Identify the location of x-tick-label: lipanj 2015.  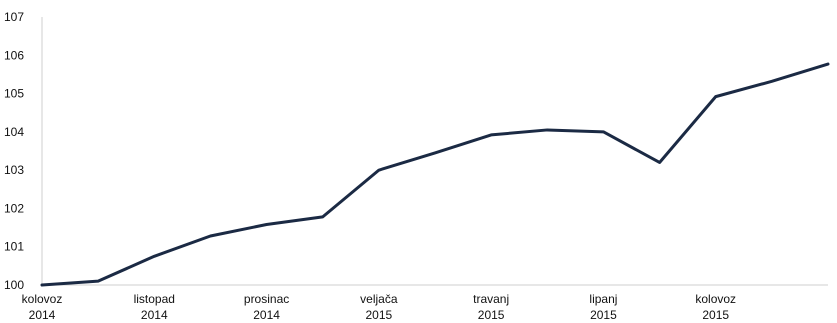
(603, 307).